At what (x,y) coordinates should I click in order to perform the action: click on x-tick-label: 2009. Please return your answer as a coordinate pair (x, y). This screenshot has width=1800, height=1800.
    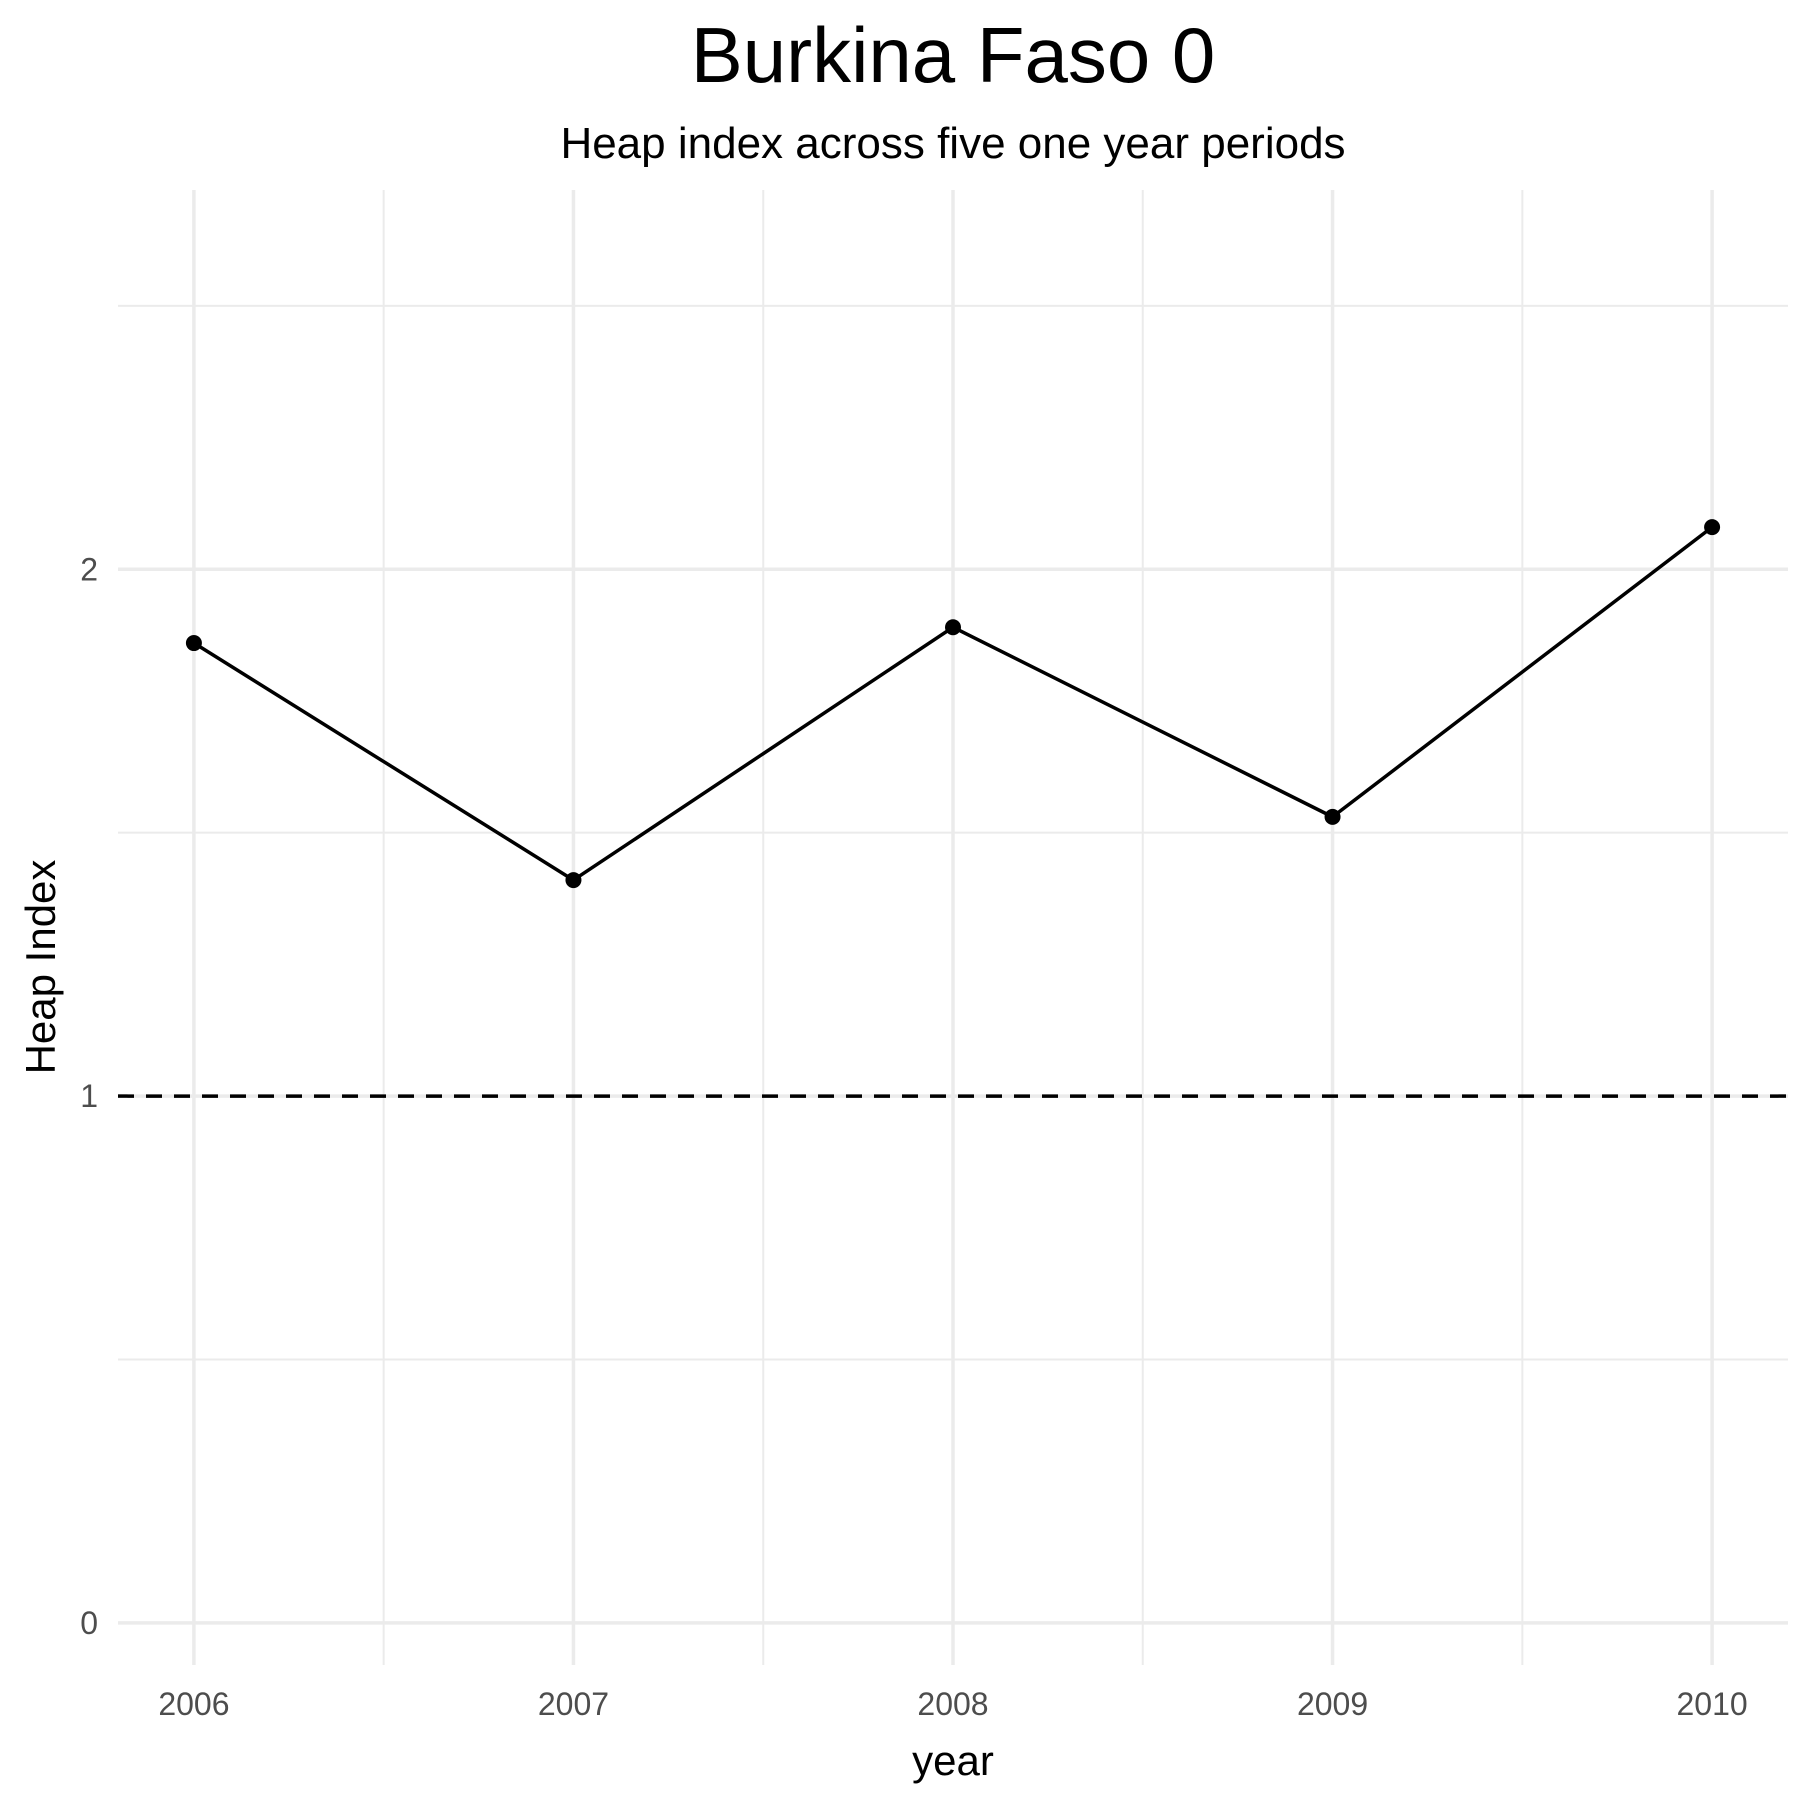
    Looking at the image, I should click on (1332, 1704).